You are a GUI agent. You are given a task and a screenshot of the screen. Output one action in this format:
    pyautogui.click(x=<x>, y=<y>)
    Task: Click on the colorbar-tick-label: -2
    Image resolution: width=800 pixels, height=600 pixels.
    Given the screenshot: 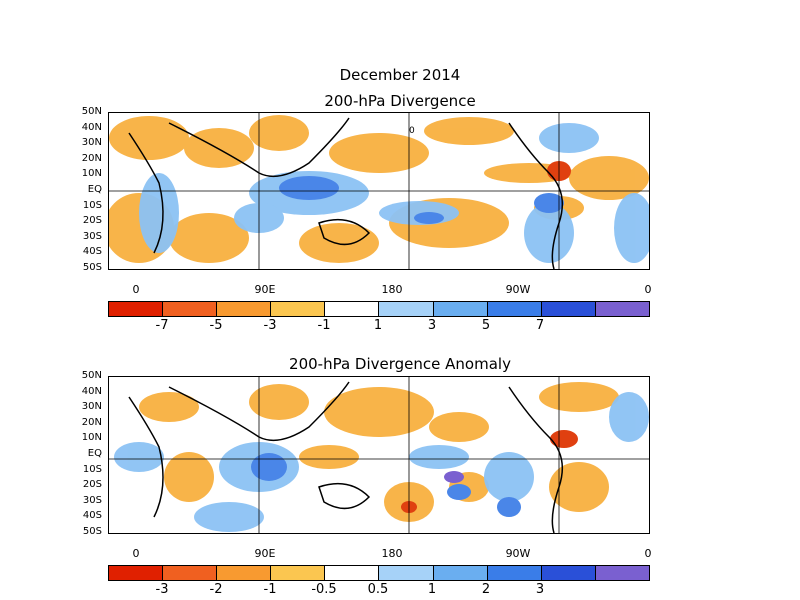 What is the action you would take?
    pyautogui.click(x=216, y=589)
    